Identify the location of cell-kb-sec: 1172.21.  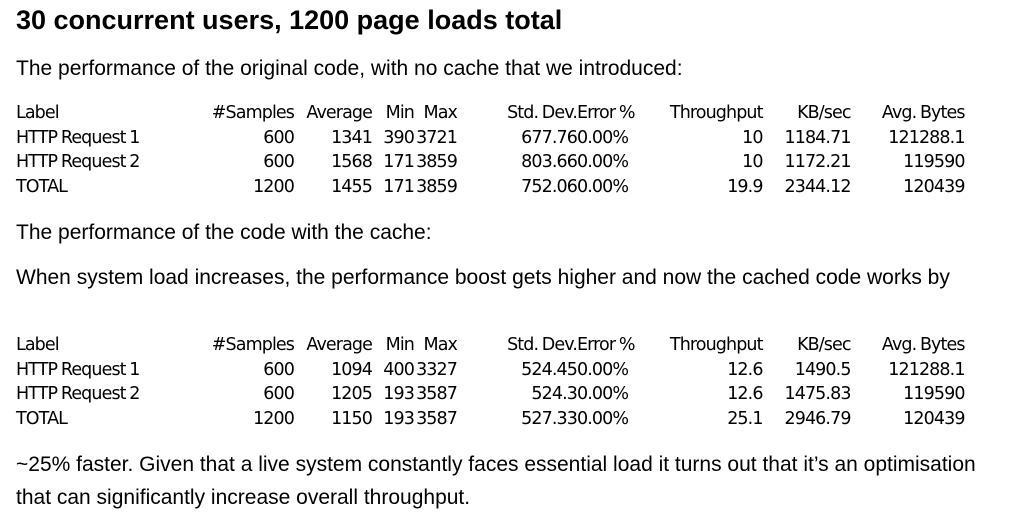
(817, 162).